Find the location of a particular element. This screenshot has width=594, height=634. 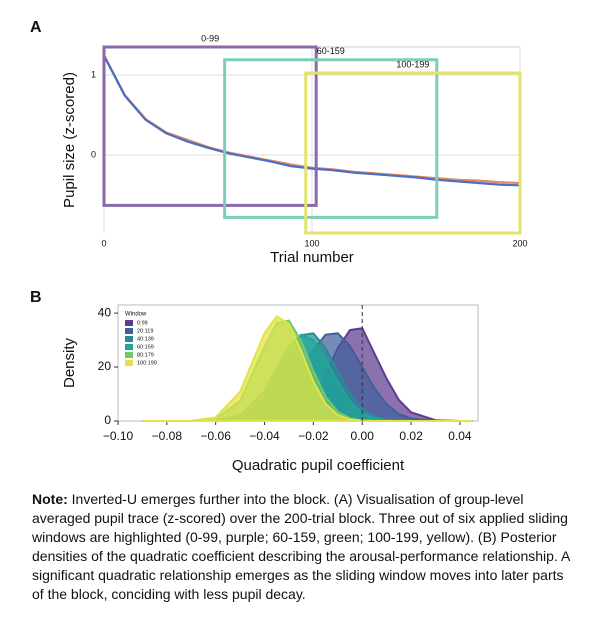

density-area is located at coordinates (307, 368).